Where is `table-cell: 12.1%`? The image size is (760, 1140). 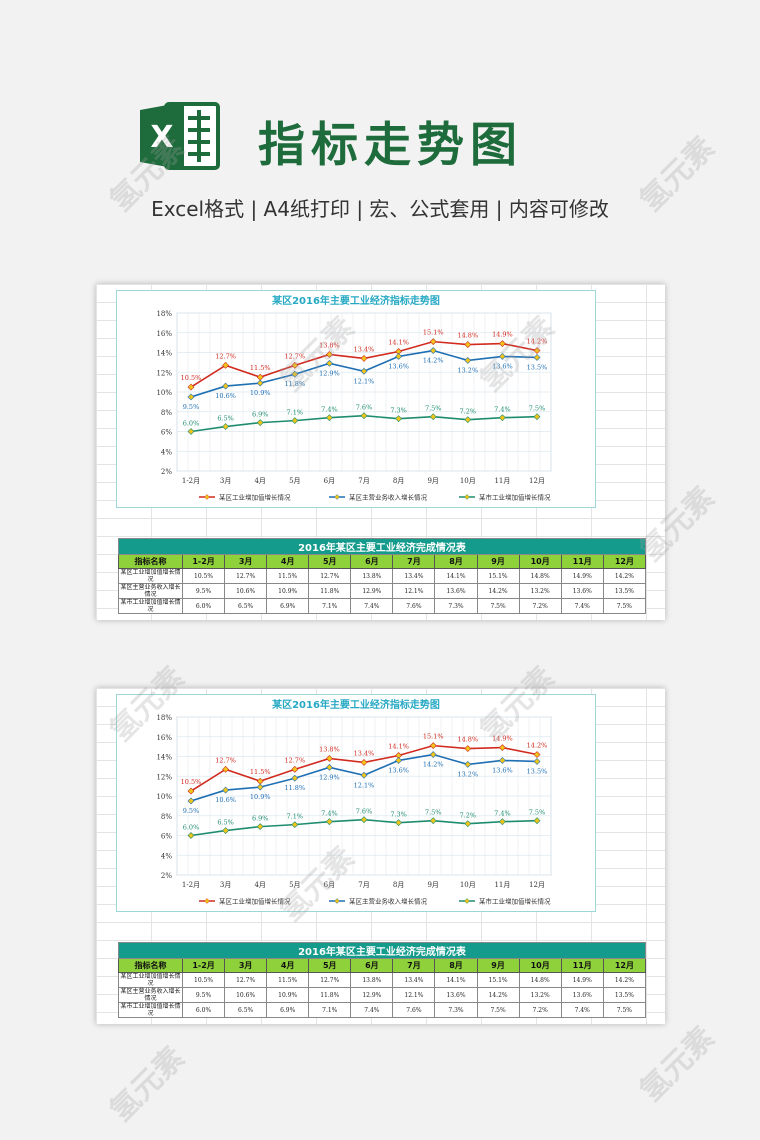
table-cell: 12.1% is located at coordinates (414, 995).